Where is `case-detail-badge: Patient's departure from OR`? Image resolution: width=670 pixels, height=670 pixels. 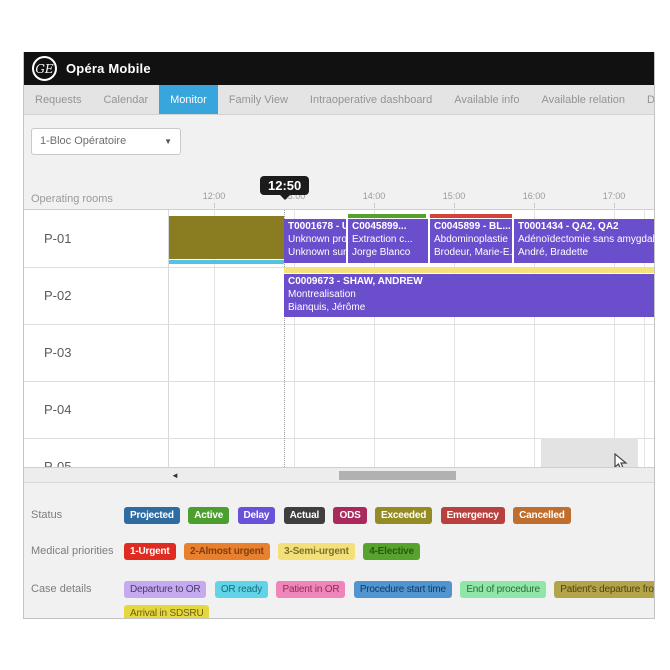 case-detail-badge: Patient's departure from OR is located at coordinates (604, 589).